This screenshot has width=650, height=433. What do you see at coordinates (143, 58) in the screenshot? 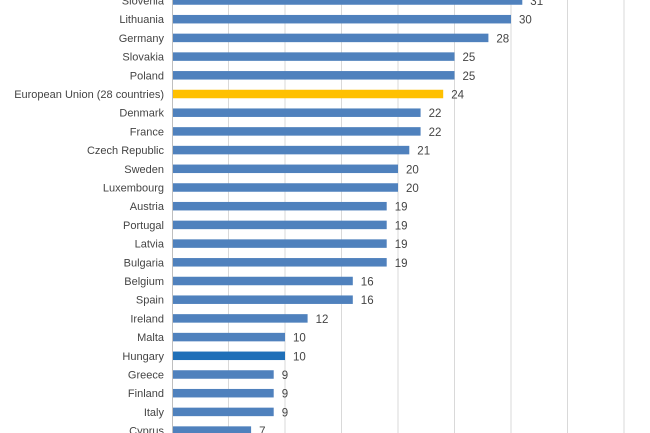
I see `category-label: Slovakia` at bounding box center [143, 58].